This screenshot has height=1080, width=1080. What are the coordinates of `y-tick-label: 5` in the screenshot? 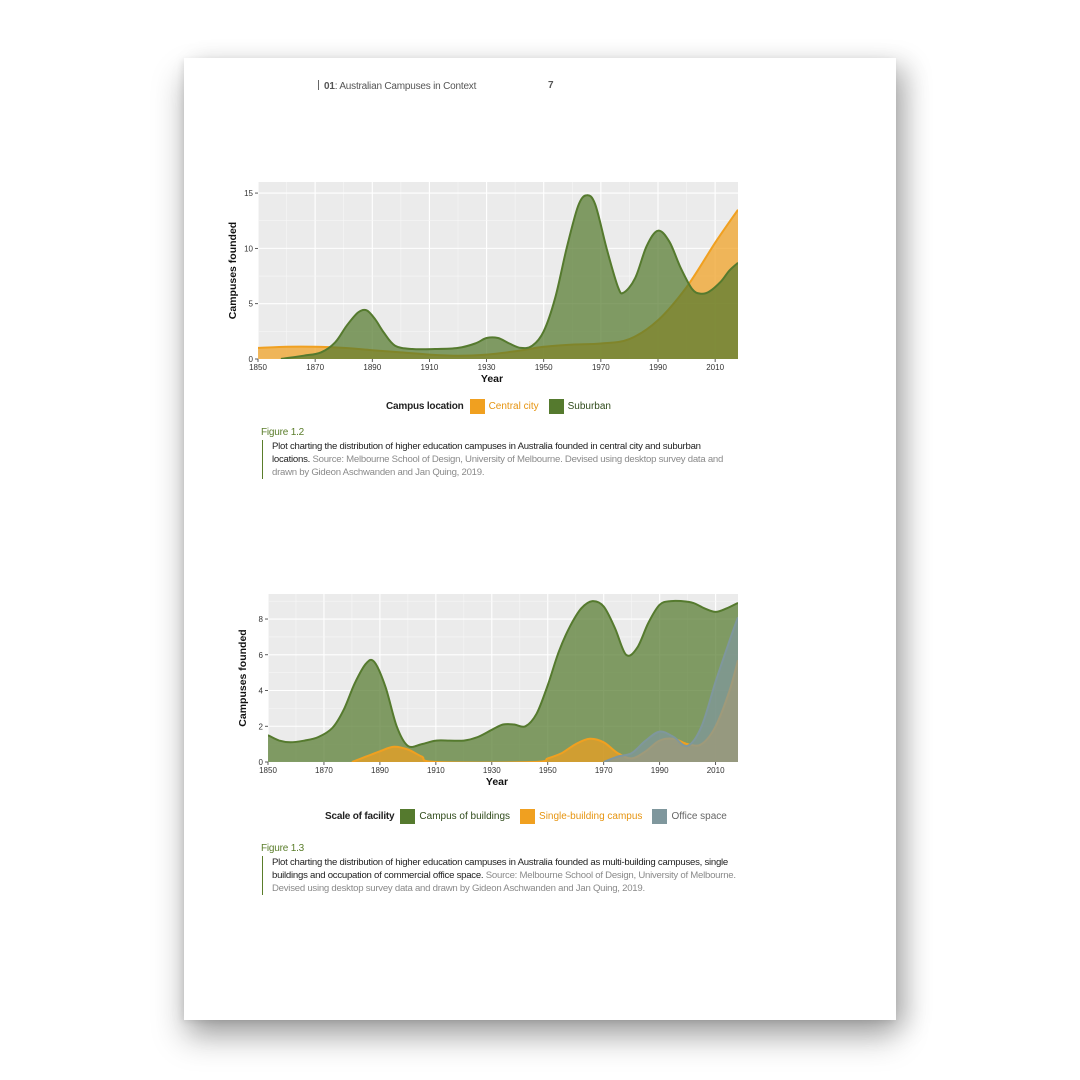 It's located at (251, 304).